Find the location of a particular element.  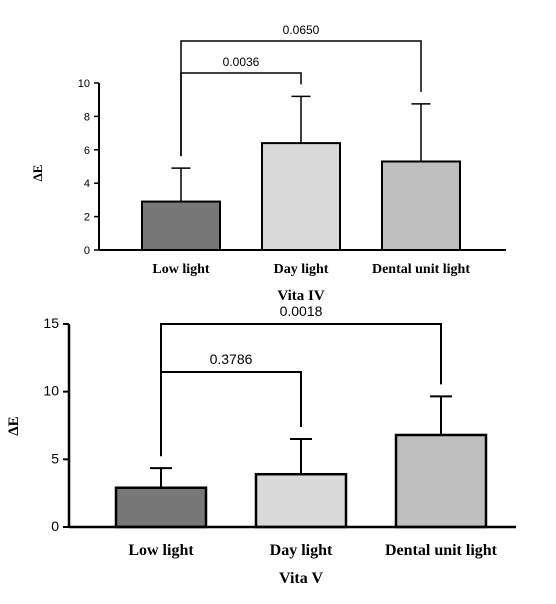

p-value-label-0-1: 0.0650 is located at coordinates (301, 30).